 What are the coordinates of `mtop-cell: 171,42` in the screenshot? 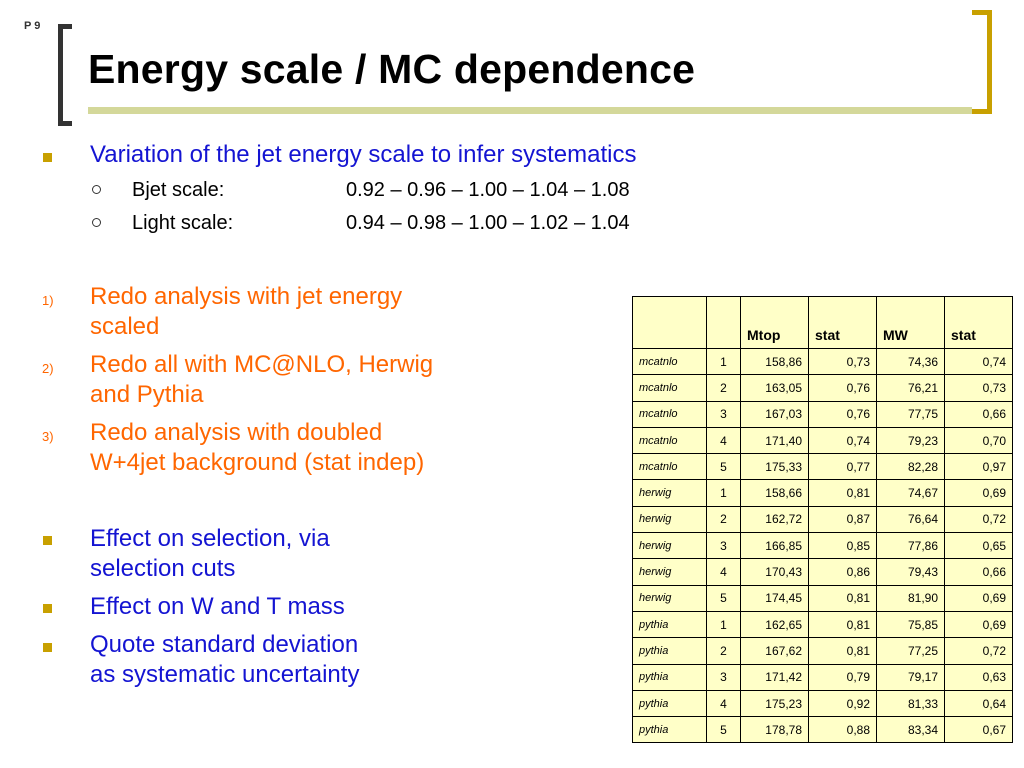 It's located at (774, 677).